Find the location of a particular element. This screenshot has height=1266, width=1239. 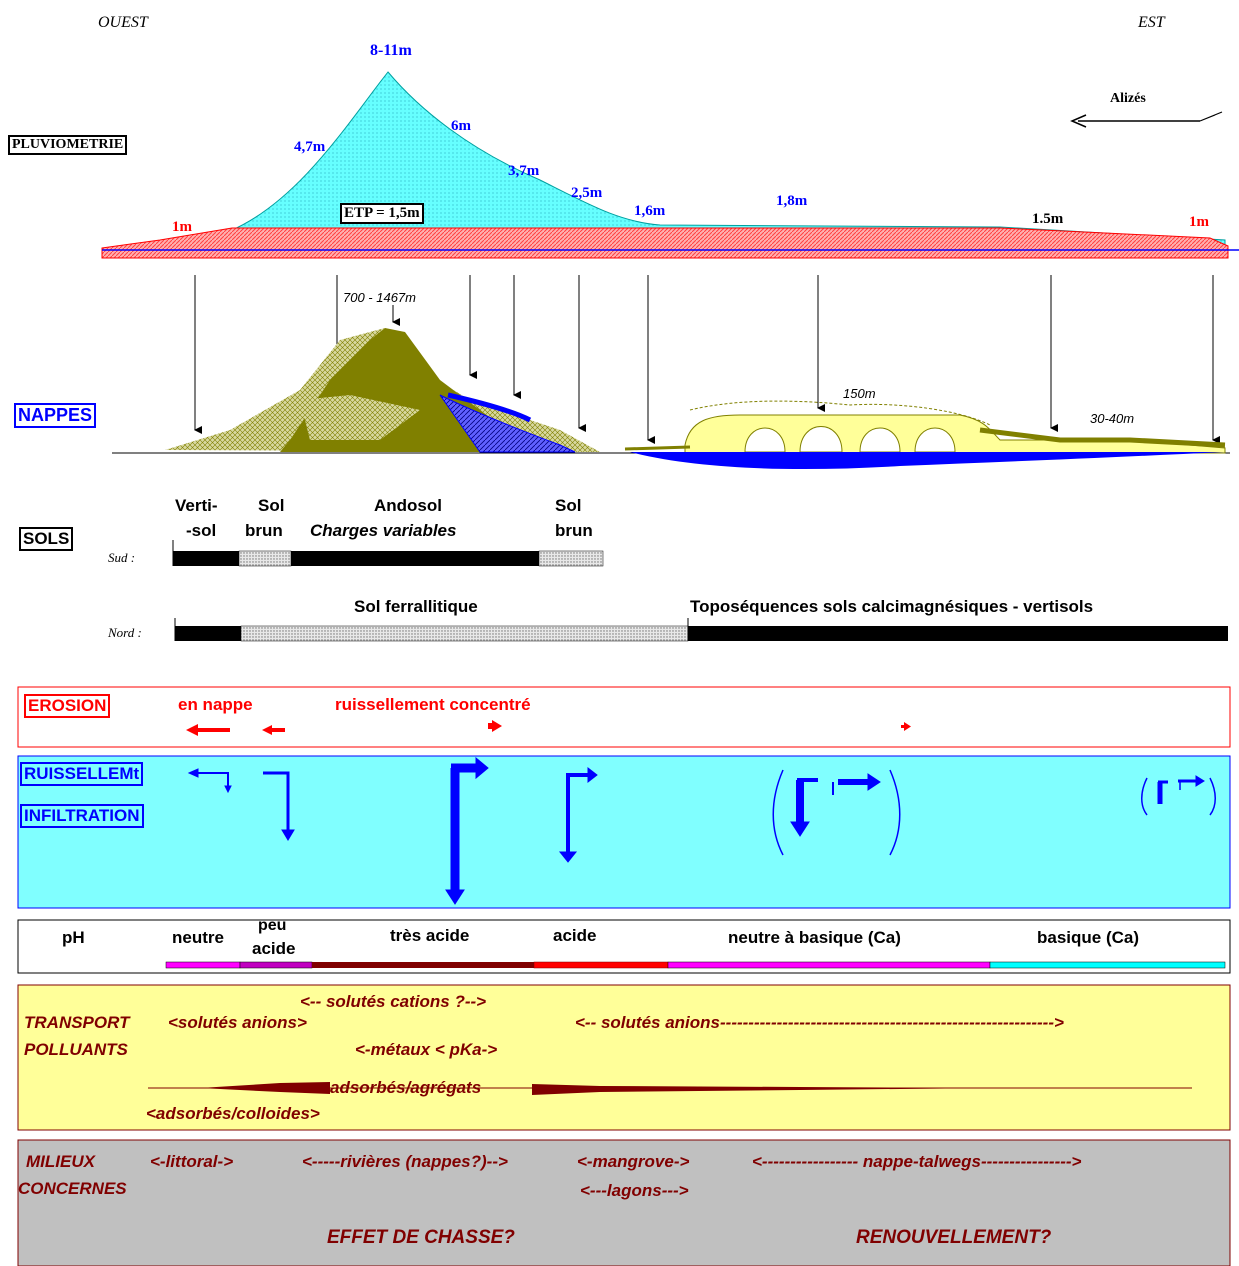

sud-vertisol-bar is located at coordinates (206, 558).